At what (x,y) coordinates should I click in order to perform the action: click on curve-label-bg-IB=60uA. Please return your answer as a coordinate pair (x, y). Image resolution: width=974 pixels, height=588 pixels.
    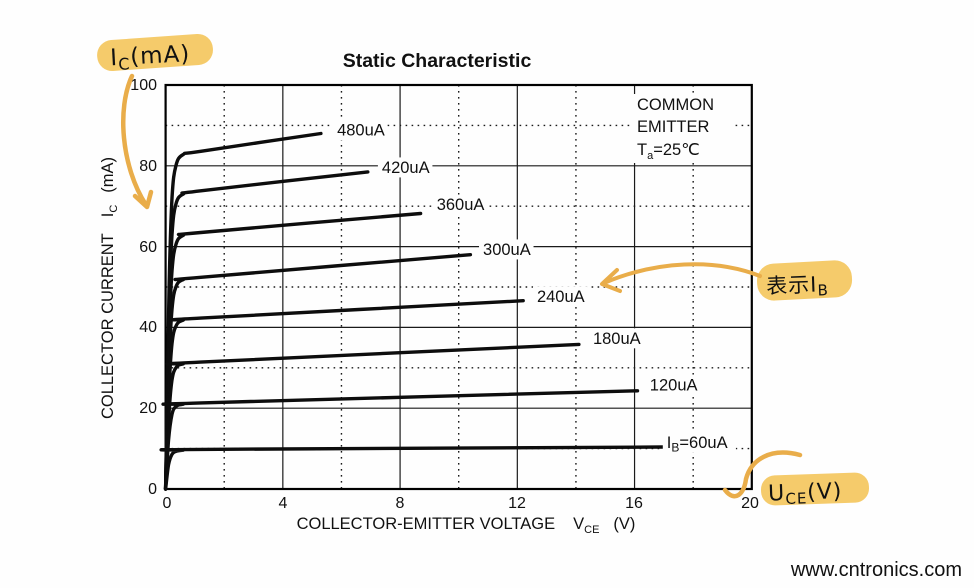
    Looking at the image, I should click on (699, 442).